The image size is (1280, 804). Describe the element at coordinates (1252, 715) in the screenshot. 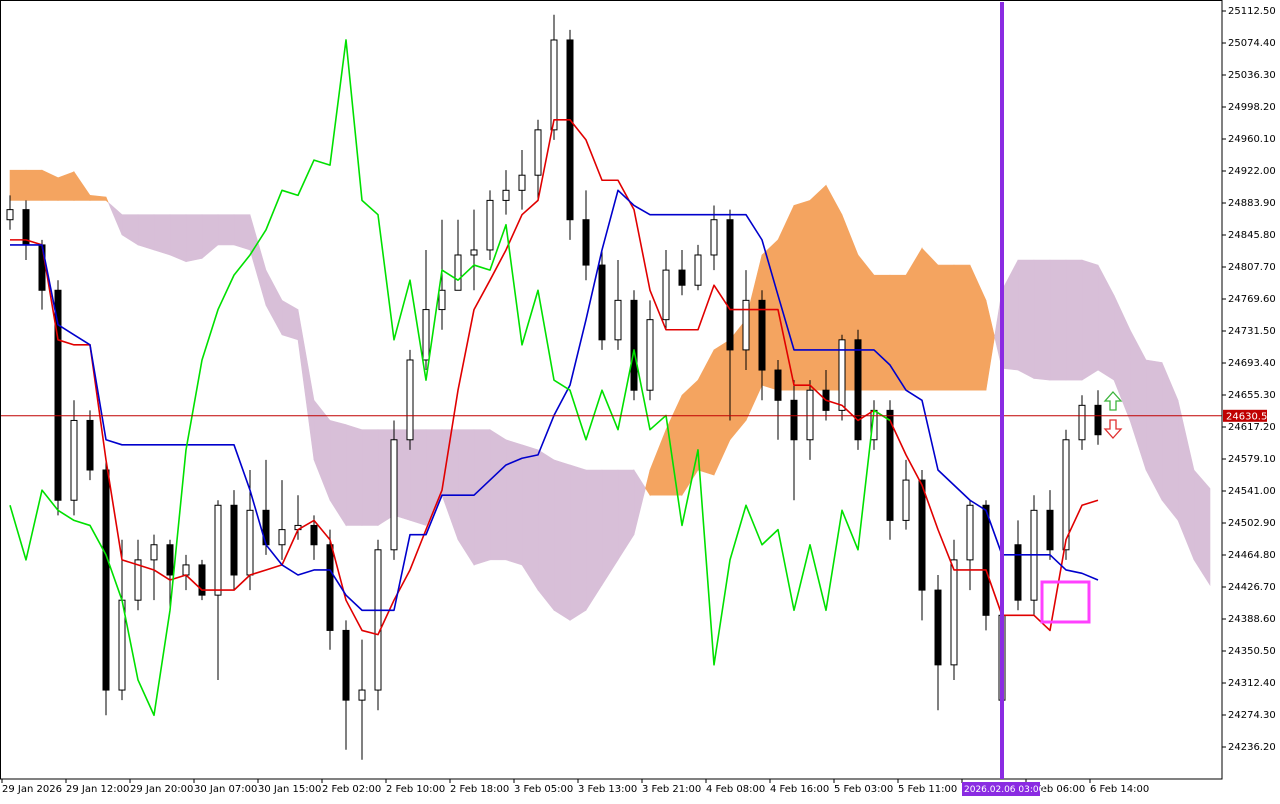

I see `y-tick-label: 24274.30` at that location.